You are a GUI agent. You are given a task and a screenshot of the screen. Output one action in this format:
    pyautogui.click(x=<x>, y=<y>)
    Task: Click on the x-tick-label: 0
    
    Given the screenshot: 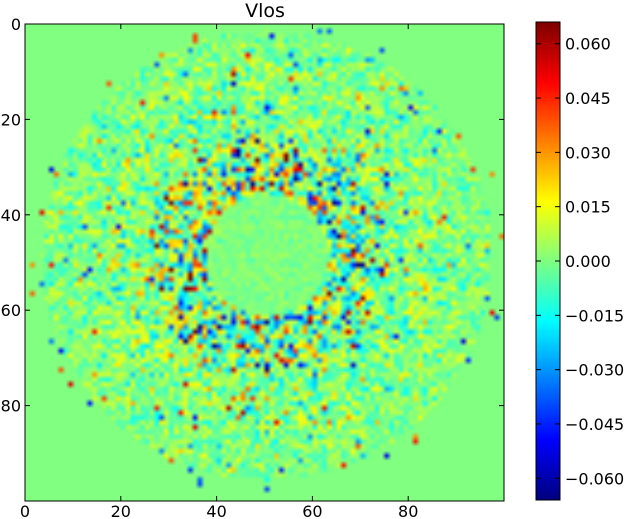 What is the action you would take?
    pyautogui.click(x=25, y=510)
    